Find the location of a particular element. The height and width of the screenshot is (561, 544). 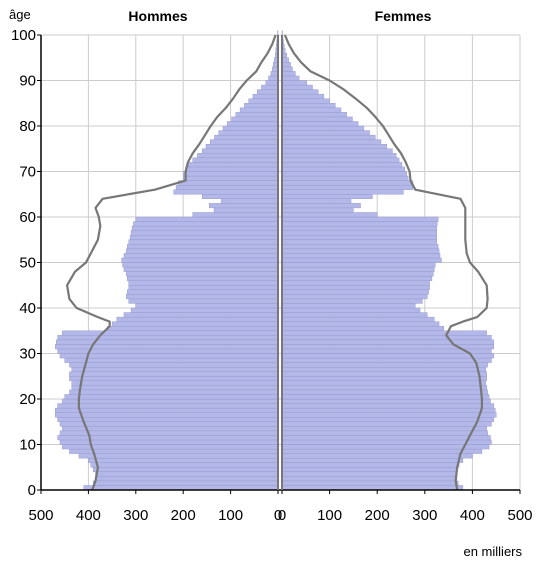

y-tick-label-80: 80 is located at coordinates (27, 126).